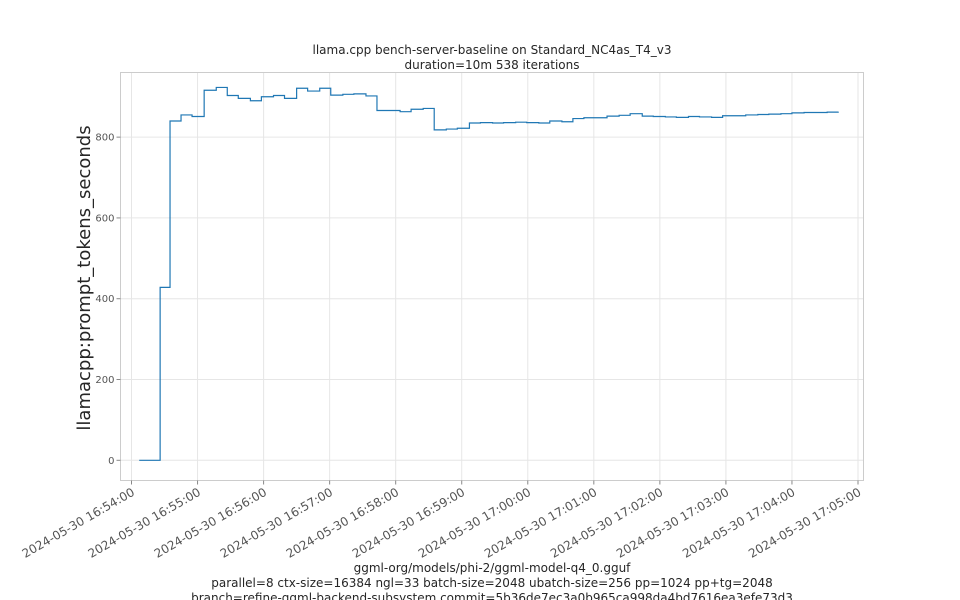 This screenshot has height=600, width=960. What do you see at coordinates (672, 523) in the screenshot?
I see `x-tick-label: 2024-05-30 17:03:00` at bounding box center [672, 523].